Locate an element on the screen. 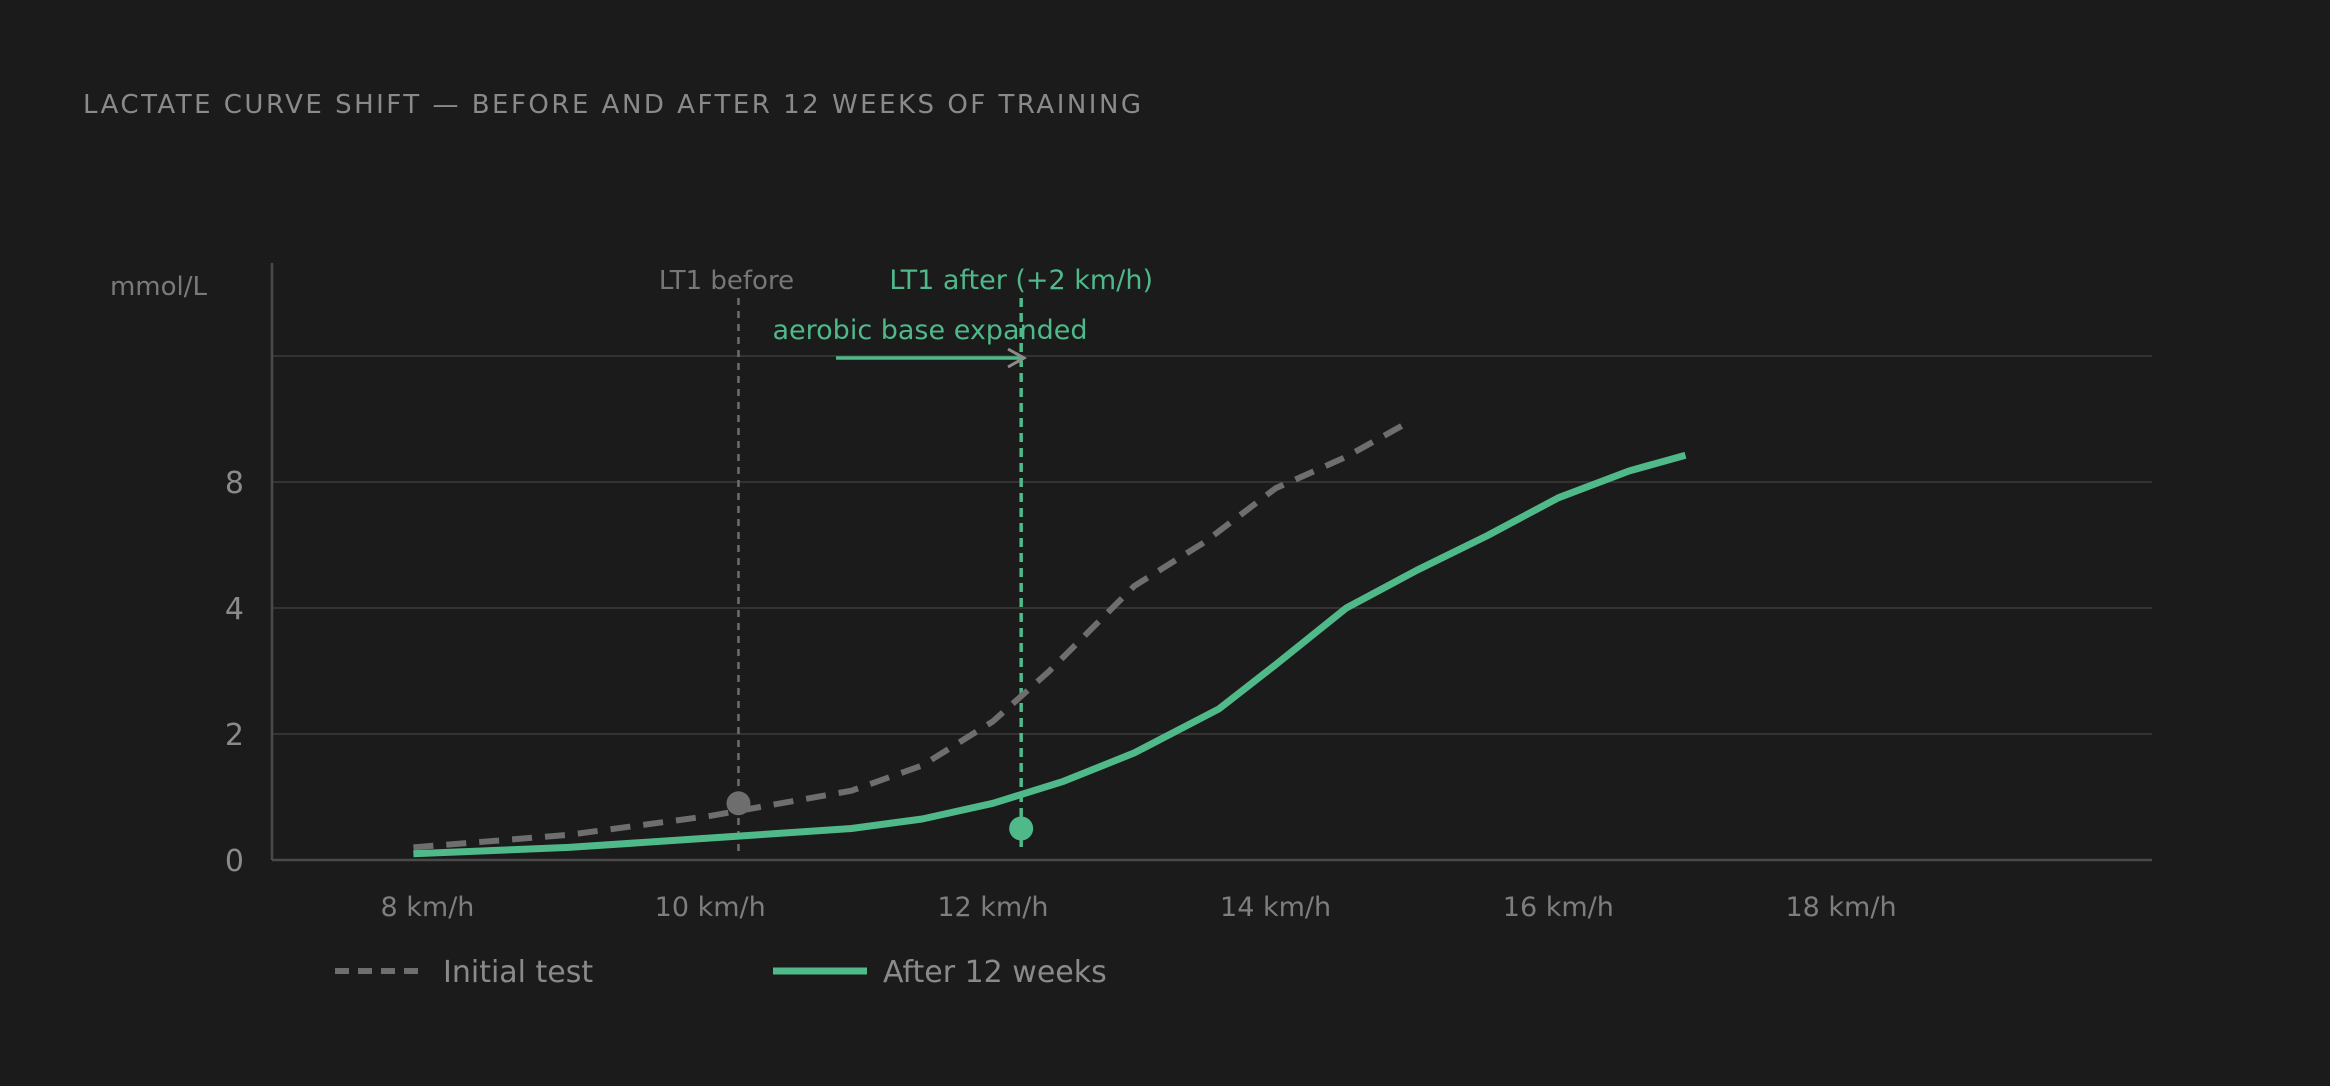 The image size is (2330, 1086). y-tick-label: 8 is located at coordinates (234, 483).